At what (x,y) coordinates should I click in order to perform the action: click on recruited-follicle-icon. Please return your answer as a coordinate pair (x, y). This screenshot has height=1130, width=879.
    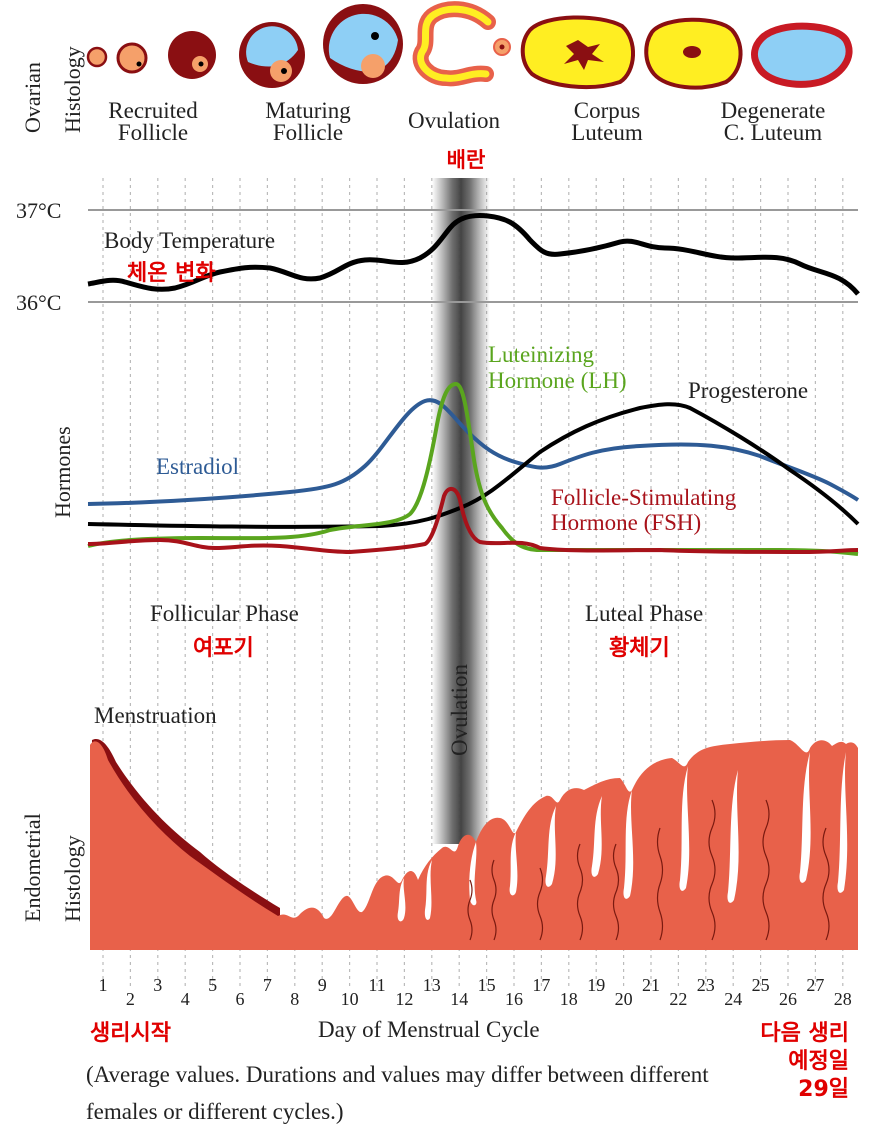
    Looking at the image, I should click on (151, 55).